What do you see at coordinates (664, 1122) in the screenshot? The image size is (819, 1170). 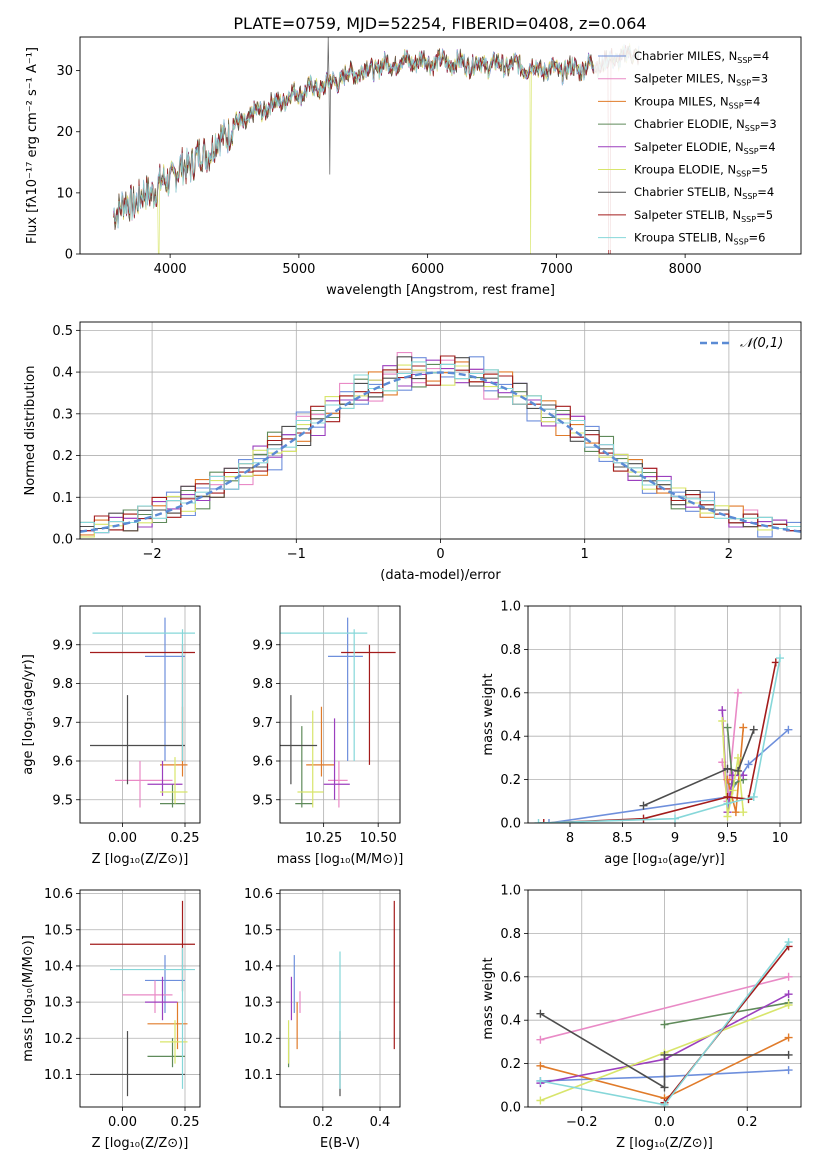 I see `x-tick-label: 0.0` at bounding box center [664, 1122].